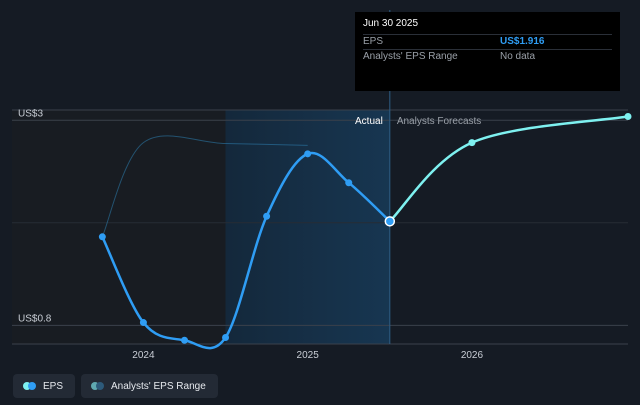 This screenshot has height=405, width=640. What do you see at coordinates (508, 169) in the screenshot?
I see `eps-forecast-line` at bounding box center [508, 169].